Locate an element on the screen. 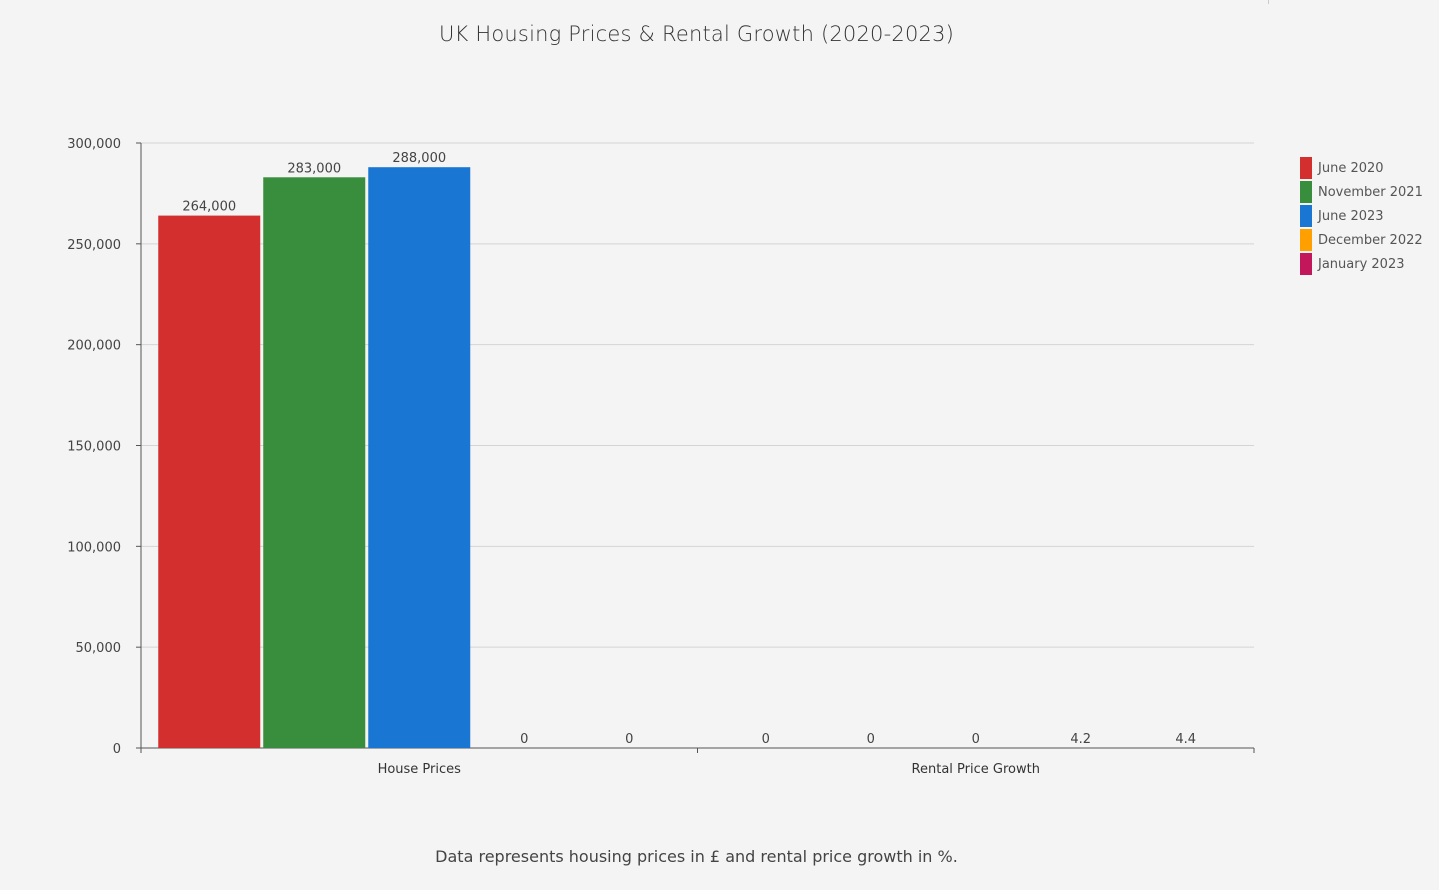 The height and width of the screenshot is (890, 1439). legend-item: June 2020 is located at coordinates (1361, 168).